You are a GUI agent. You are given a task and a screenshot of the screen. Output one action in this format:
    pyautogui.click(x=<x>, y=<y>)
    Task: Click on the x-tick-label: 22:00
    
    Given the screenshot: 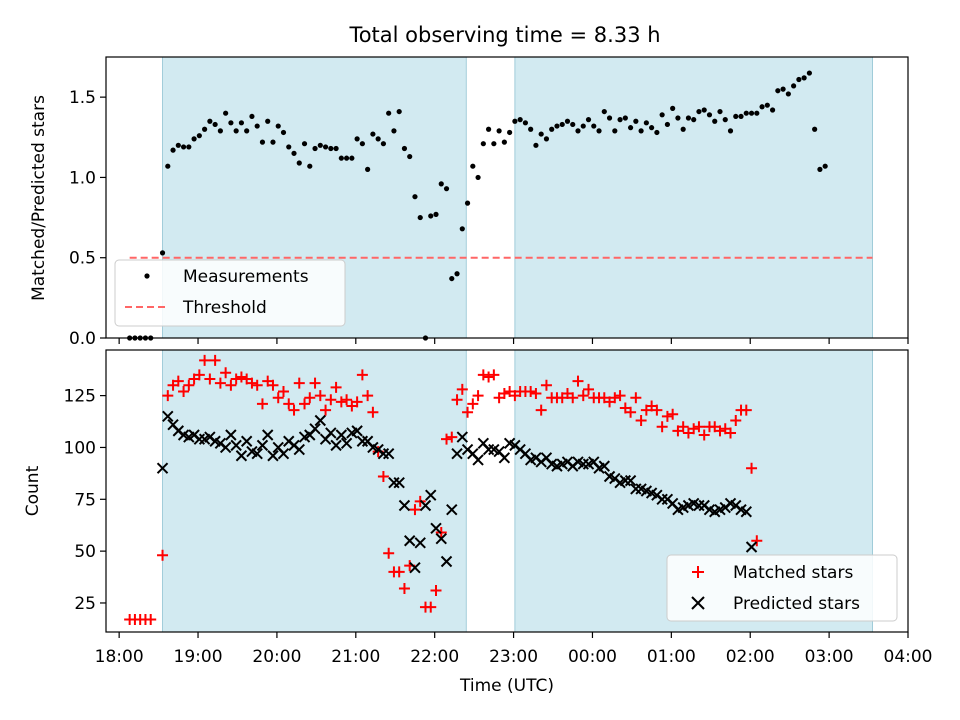 What is the action you would take?
    pyautogui.click(x=434, y=657)
    